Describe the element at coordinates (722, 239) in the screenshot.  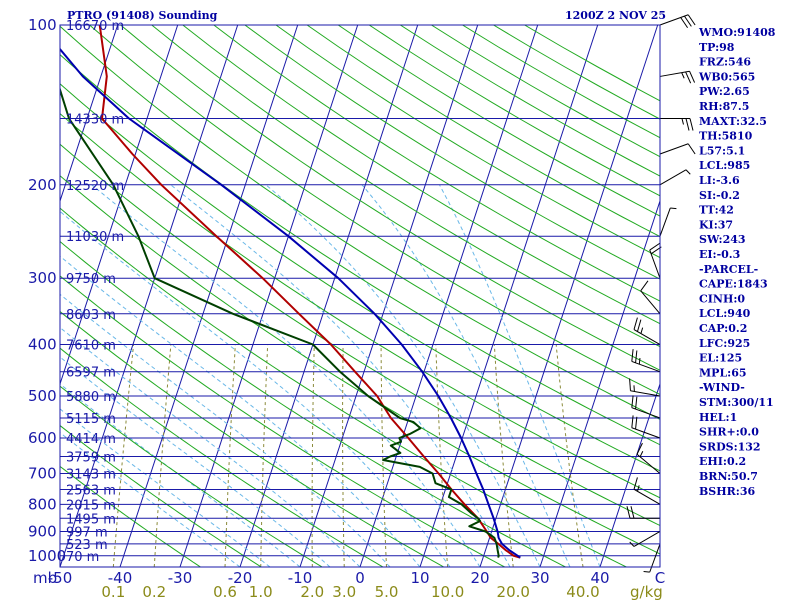
I see `index-line: SW:243` at that location.